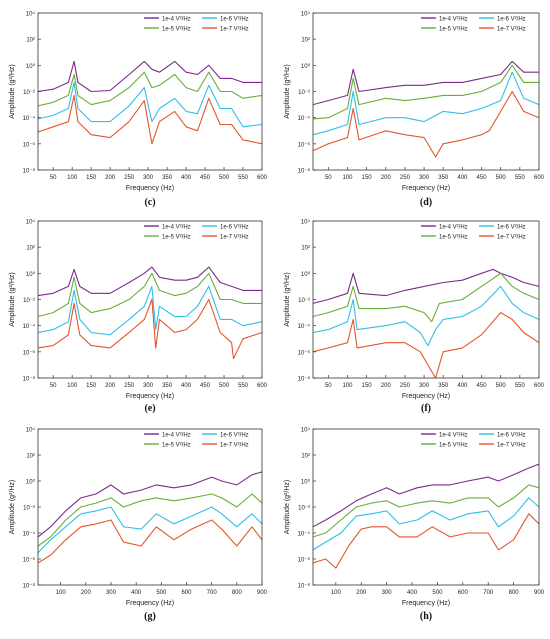 The image size is (550, 639). What do you see at coordinates (150, 616) in the screenshot?
I see `panel-caption: (g)` at bounding box center [150, 616].